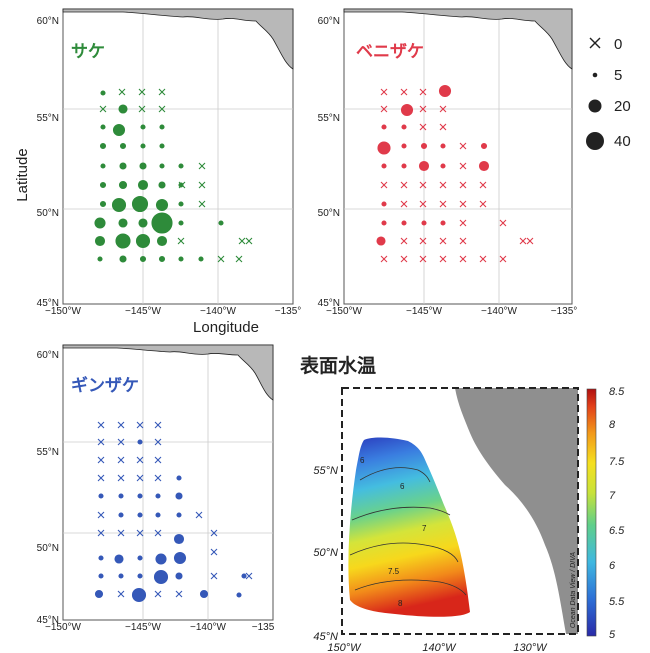 This screenshot has height=653, width=650. Describe the element at coordinates (325, 471) in the screenshot. I see `sst-lat-tick-55: 55°N` at that location.